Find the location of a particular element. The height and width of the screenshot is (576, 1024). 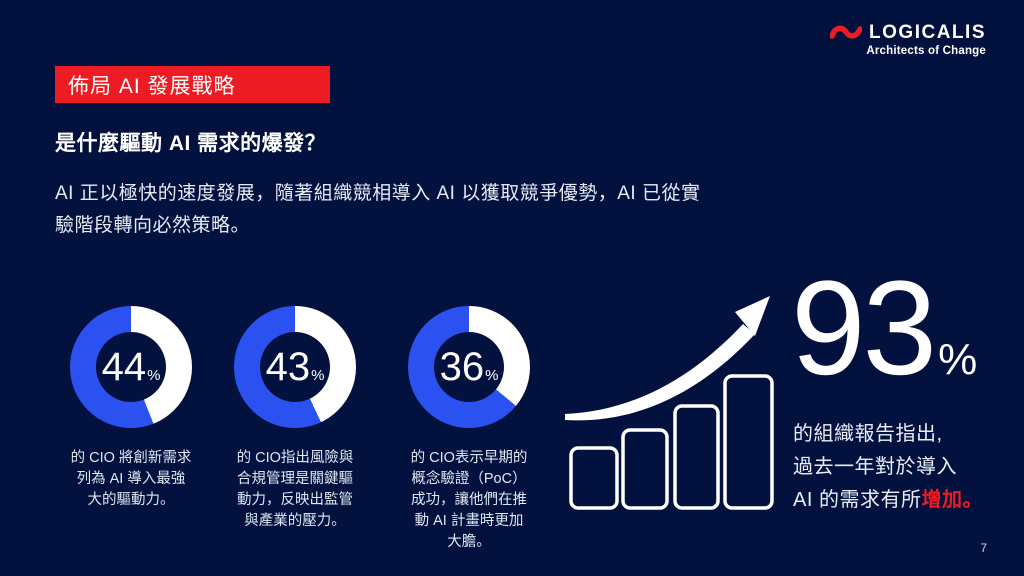

donut-chart-risk-compliance: 43 % is located at coordinates (295, 367).